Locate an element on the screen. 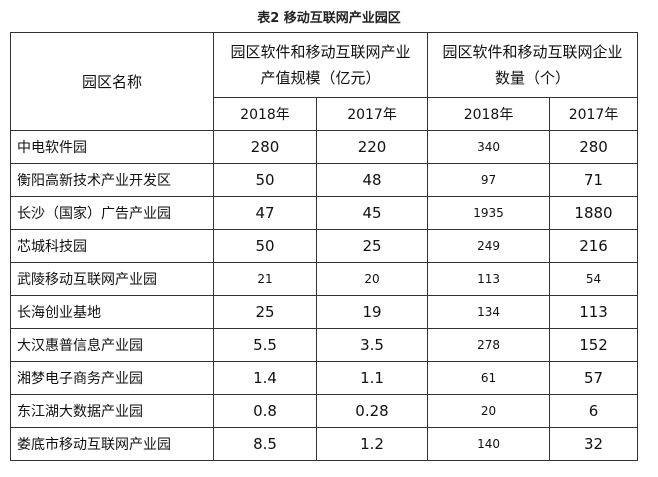  count-2017-cell: 152 is located at coordinates (594, 345).